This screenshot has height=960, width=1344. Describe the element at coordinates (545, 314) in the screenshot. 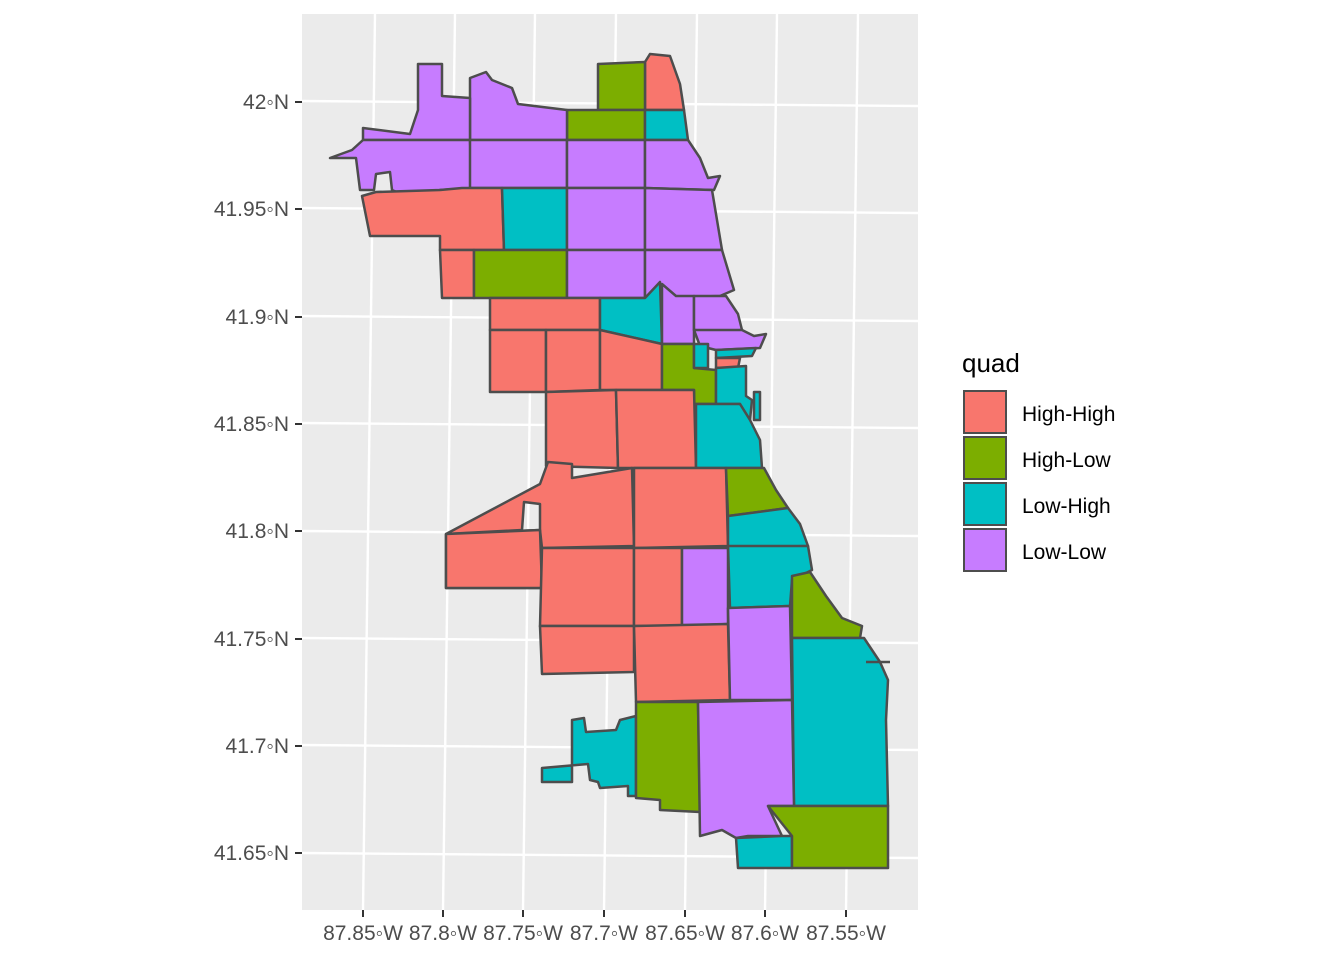

I see `region-austin` at that location.